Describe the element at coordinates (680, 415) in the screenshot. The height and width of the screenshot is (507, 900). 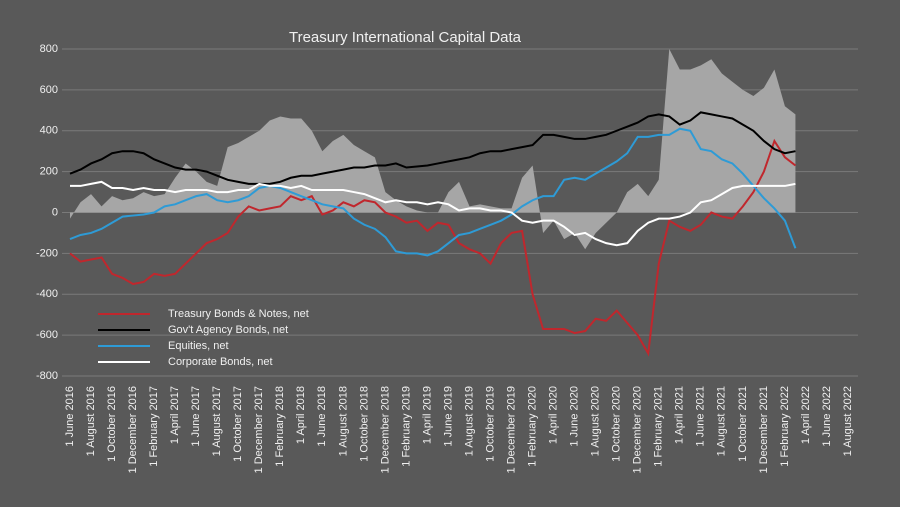
I see `x-tick-label: 1 April 2021` at that location.